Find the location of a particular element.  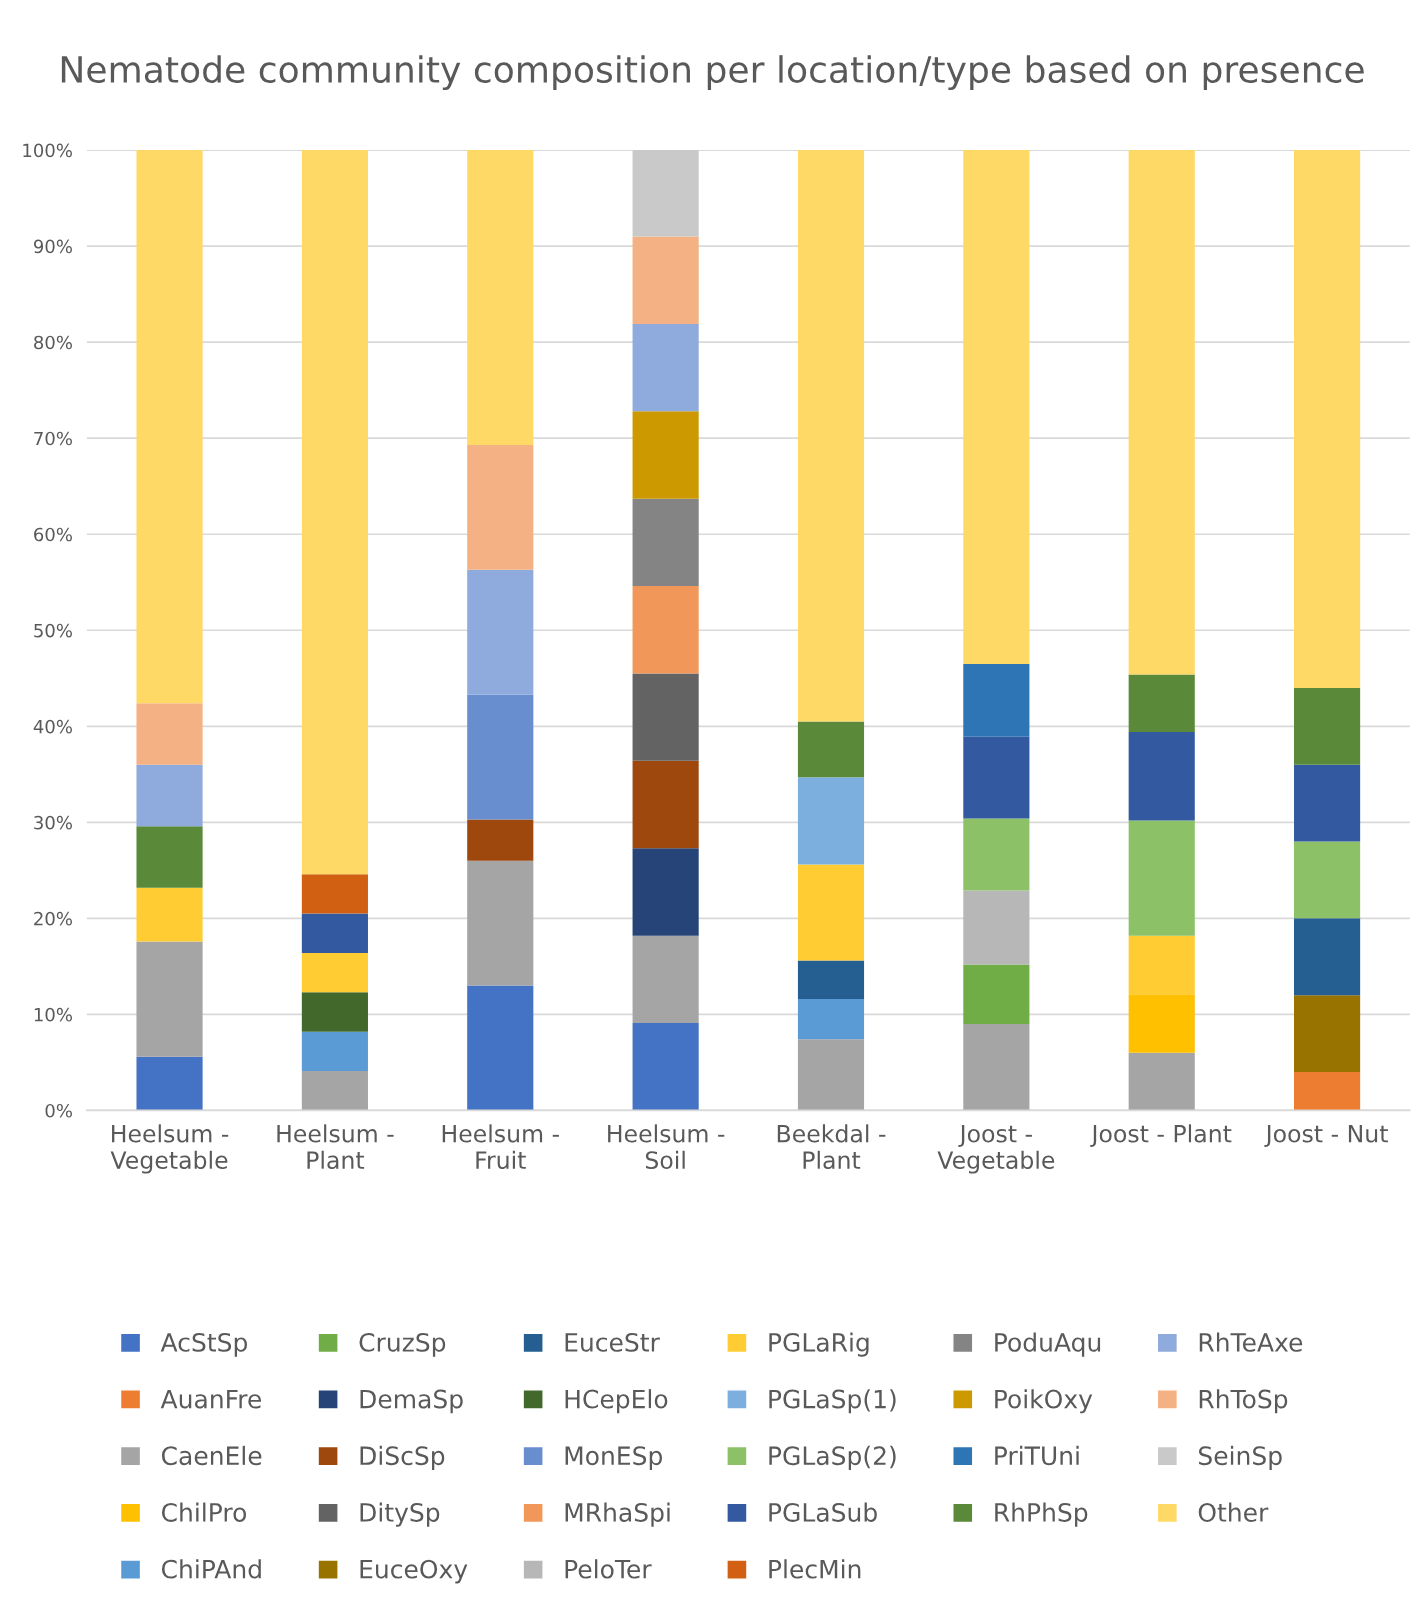

x-tick-label: Heelsum - Plant is located at coordinates (335, 1147).